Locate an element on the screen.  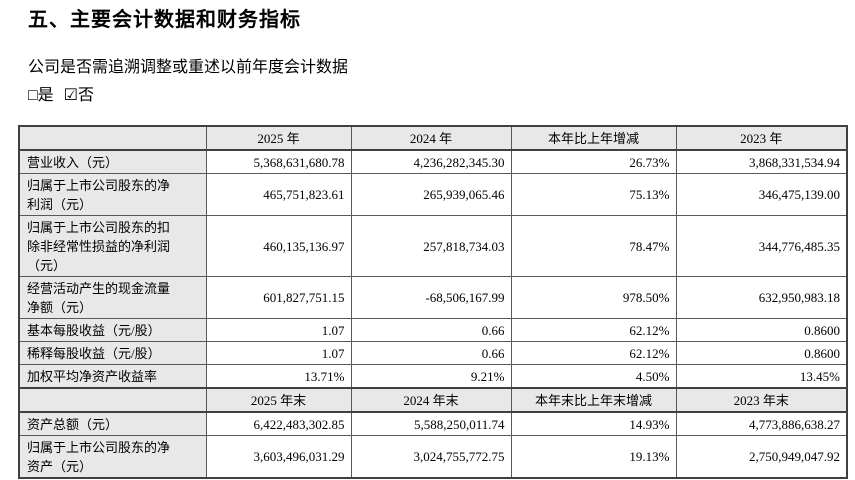
table-header-row: 2025 年 2024 年本年比上年增减 2023 年 is located at coordinates (433, 138).